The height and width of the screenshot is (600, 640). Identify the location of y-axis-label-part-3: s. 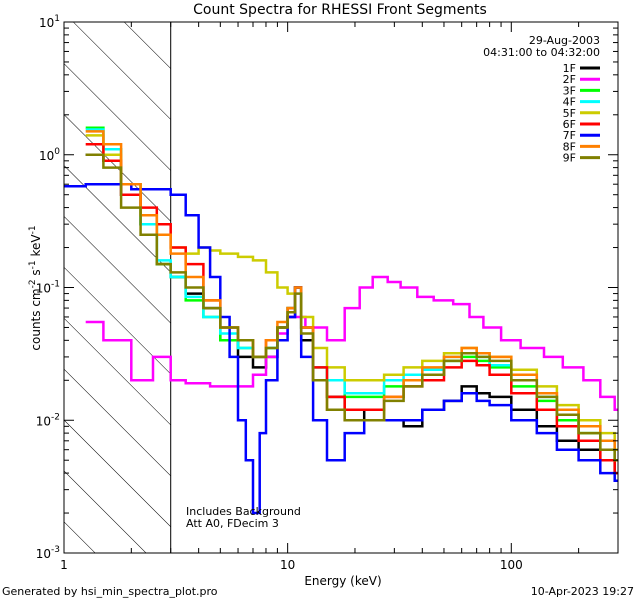
(36, 274).